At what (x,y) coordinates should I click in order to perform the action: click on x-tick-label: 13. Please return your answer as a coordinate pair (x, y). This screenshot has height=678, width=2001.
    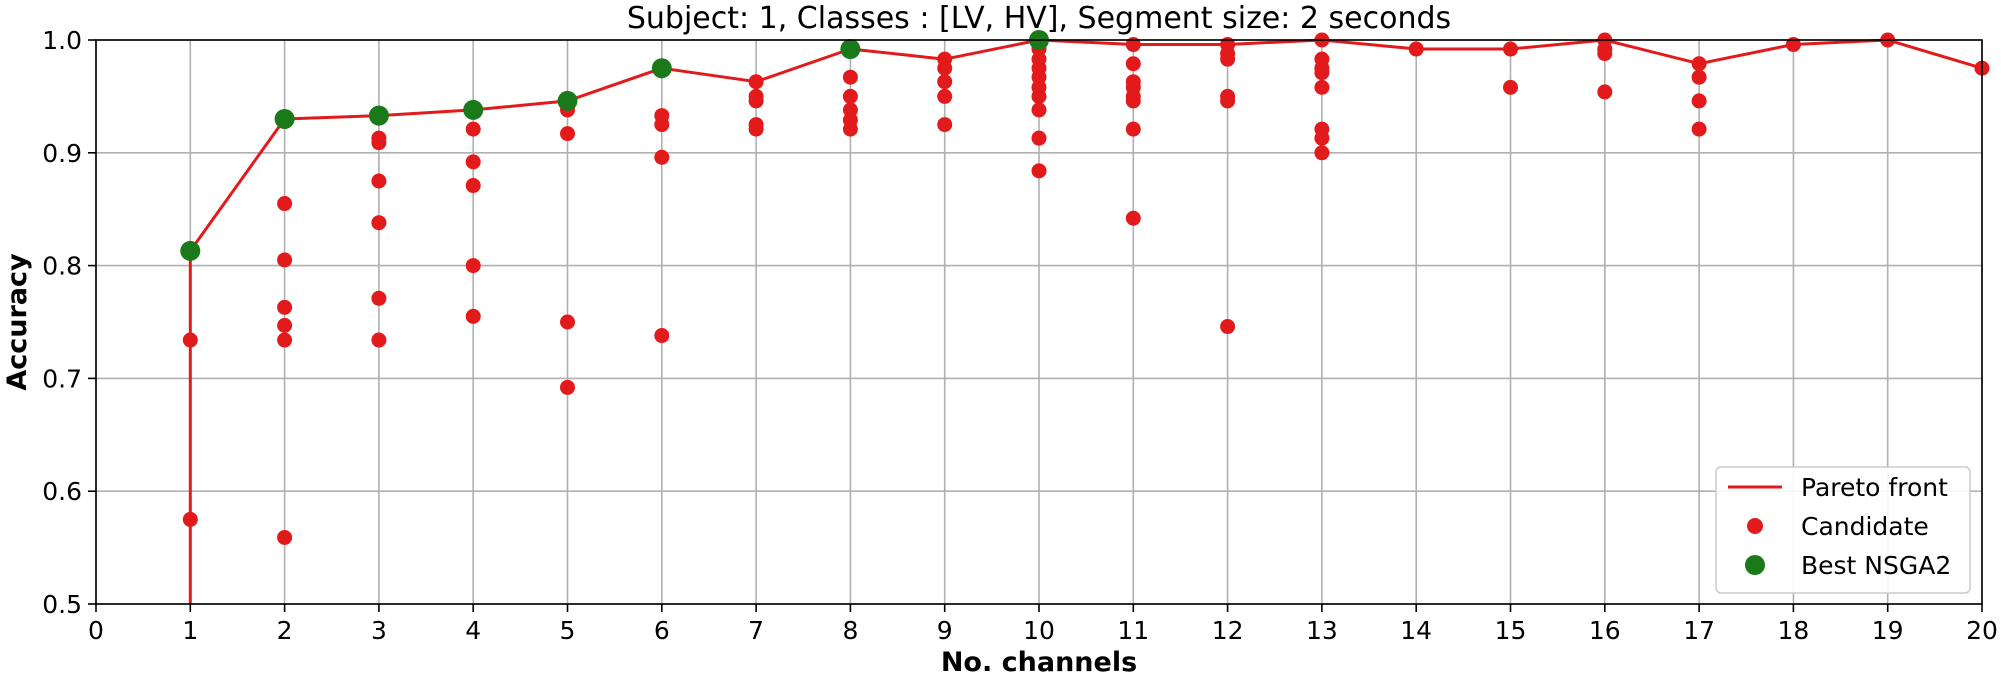
    Looking at the image, I should click on (1322, 630).